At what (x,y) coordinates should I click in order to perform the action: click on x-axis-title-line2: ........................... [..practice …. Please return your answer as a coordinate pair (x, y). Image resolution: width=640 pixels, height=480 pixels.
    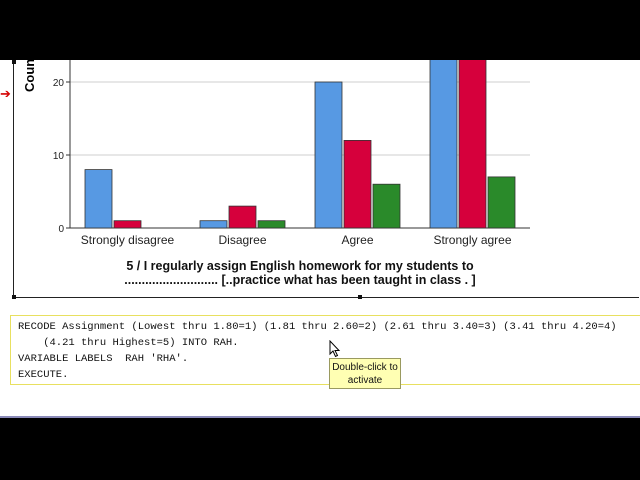
    Looking at the image, I should click on (300, 280).